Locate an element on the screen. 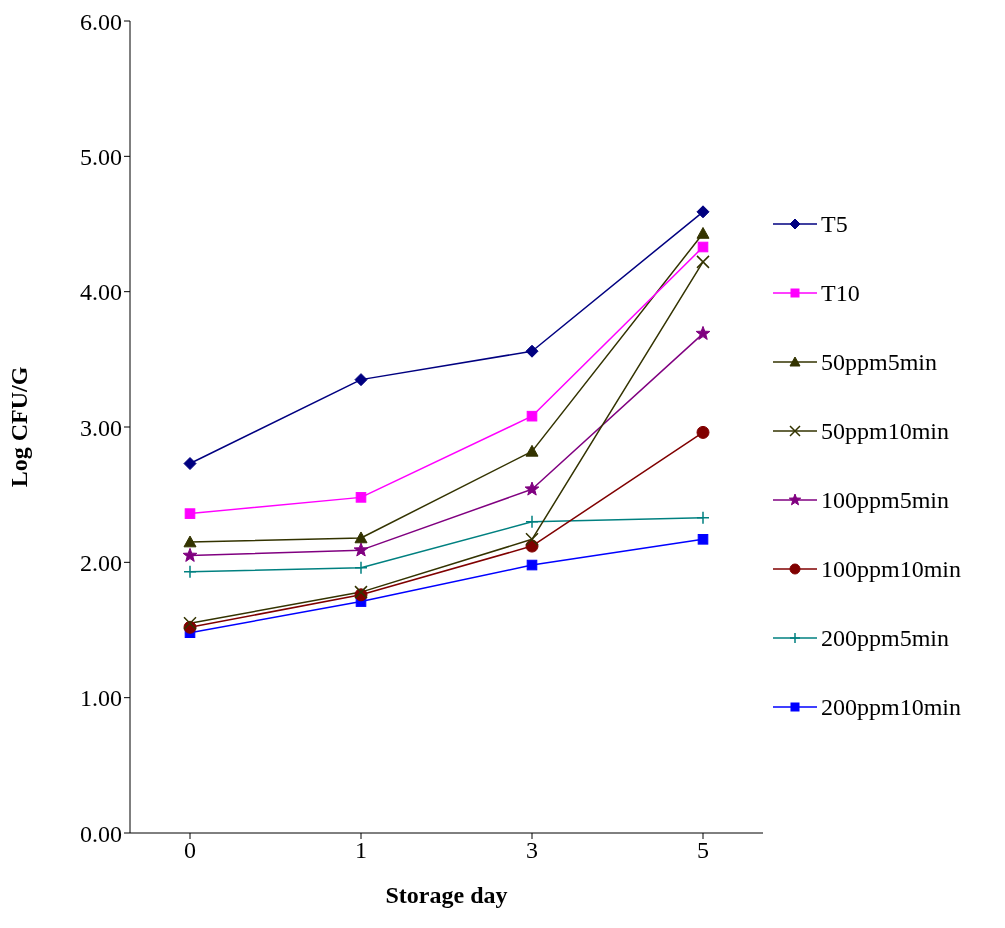  legend-label: 50ppm5min is located at coordinates (879, 362).